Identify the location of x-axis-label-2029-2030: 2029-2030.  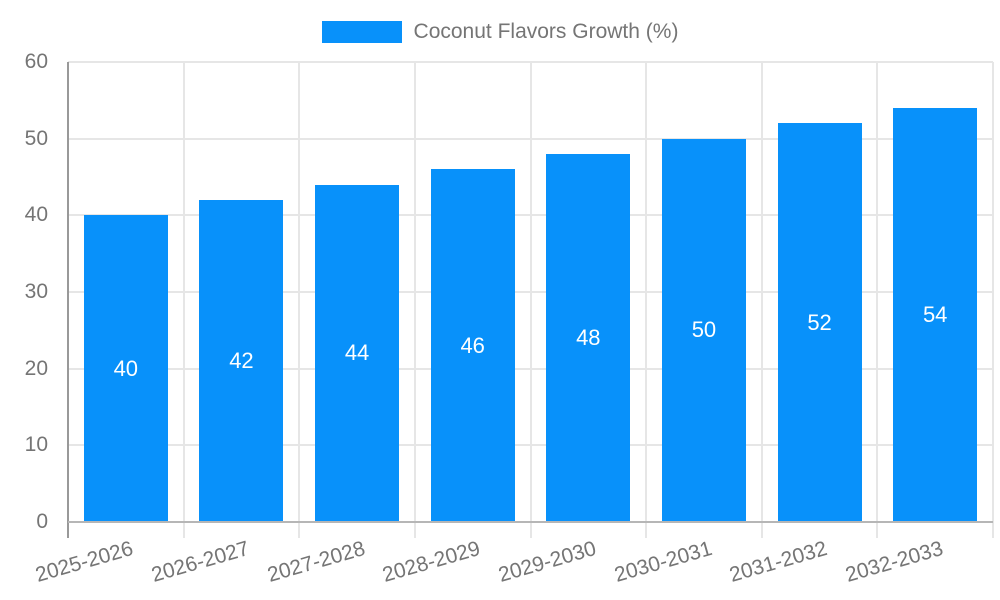
(547, 562).